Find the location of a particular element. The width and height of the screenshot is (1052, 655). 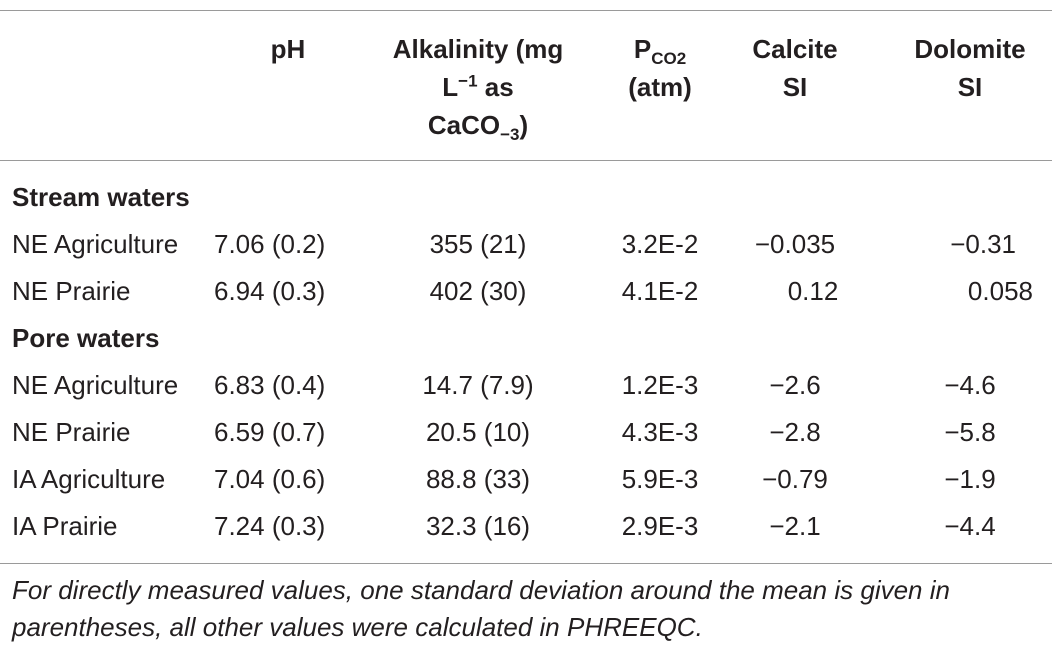

cell-calcite-si: −0.79 is located at coordinates (795, 479).